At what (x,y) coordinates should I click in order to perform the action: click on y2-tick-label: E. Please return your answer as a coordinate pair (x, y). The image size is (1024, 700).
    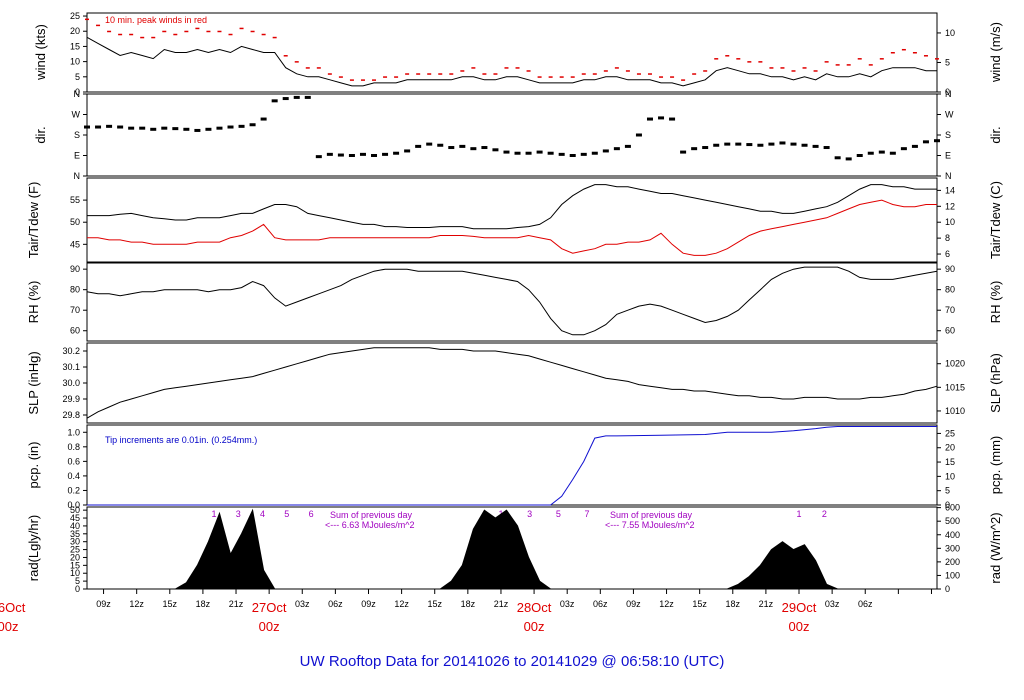
    Looking at the image, I should click on (948, 156).